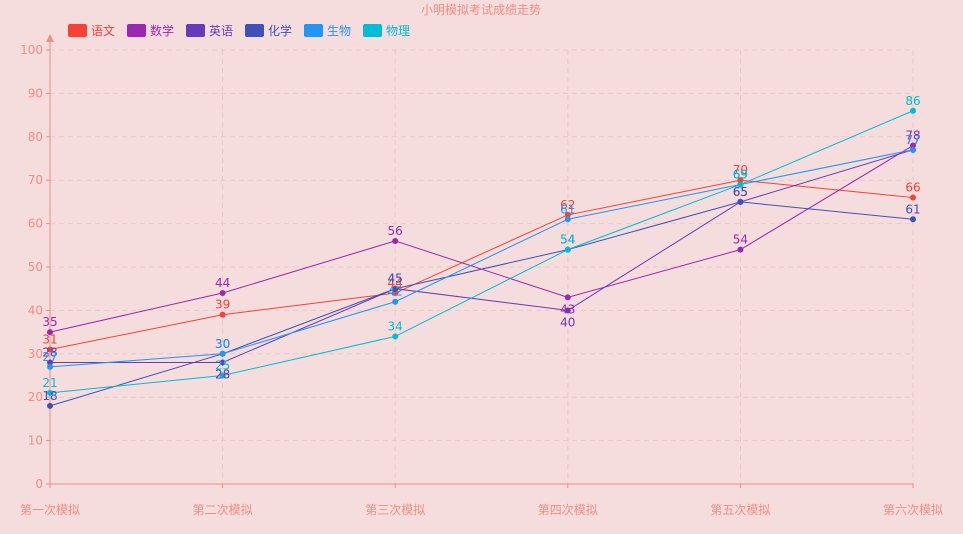 The width and height of the screenshot is (963, 534). Describe the element at coordinates (35, 137) in the screenshot. I see `y-tick-label: 80` at that location.